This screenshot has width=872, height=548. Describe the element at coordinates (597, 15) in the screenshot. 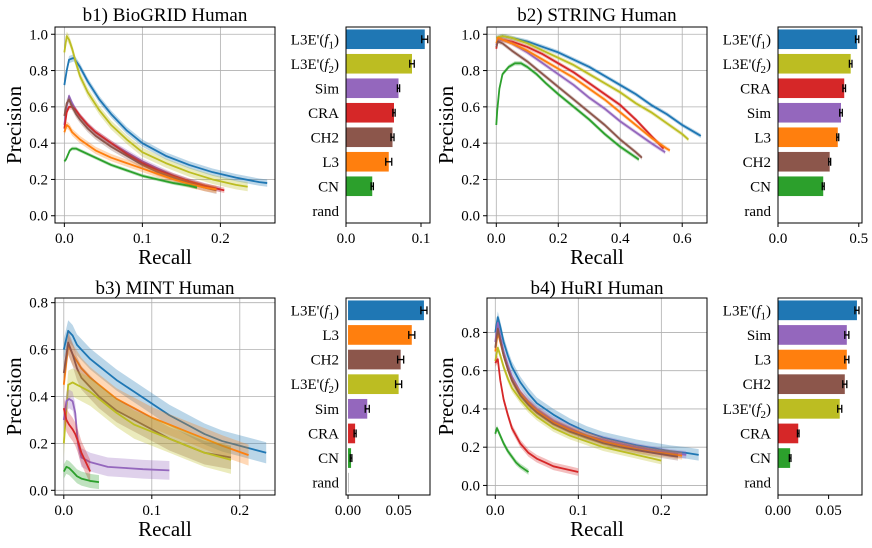

I see `chart-title: b2) STRING Human` at that location.